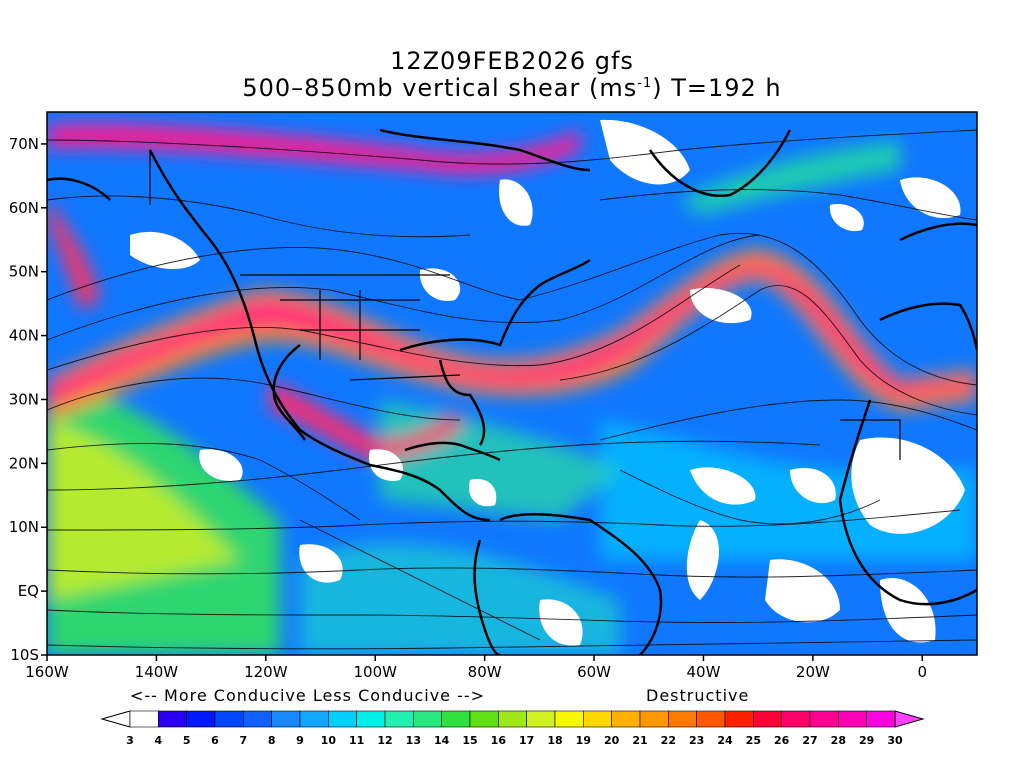  I want to click on lon-label: 80W, so click(485, 672).